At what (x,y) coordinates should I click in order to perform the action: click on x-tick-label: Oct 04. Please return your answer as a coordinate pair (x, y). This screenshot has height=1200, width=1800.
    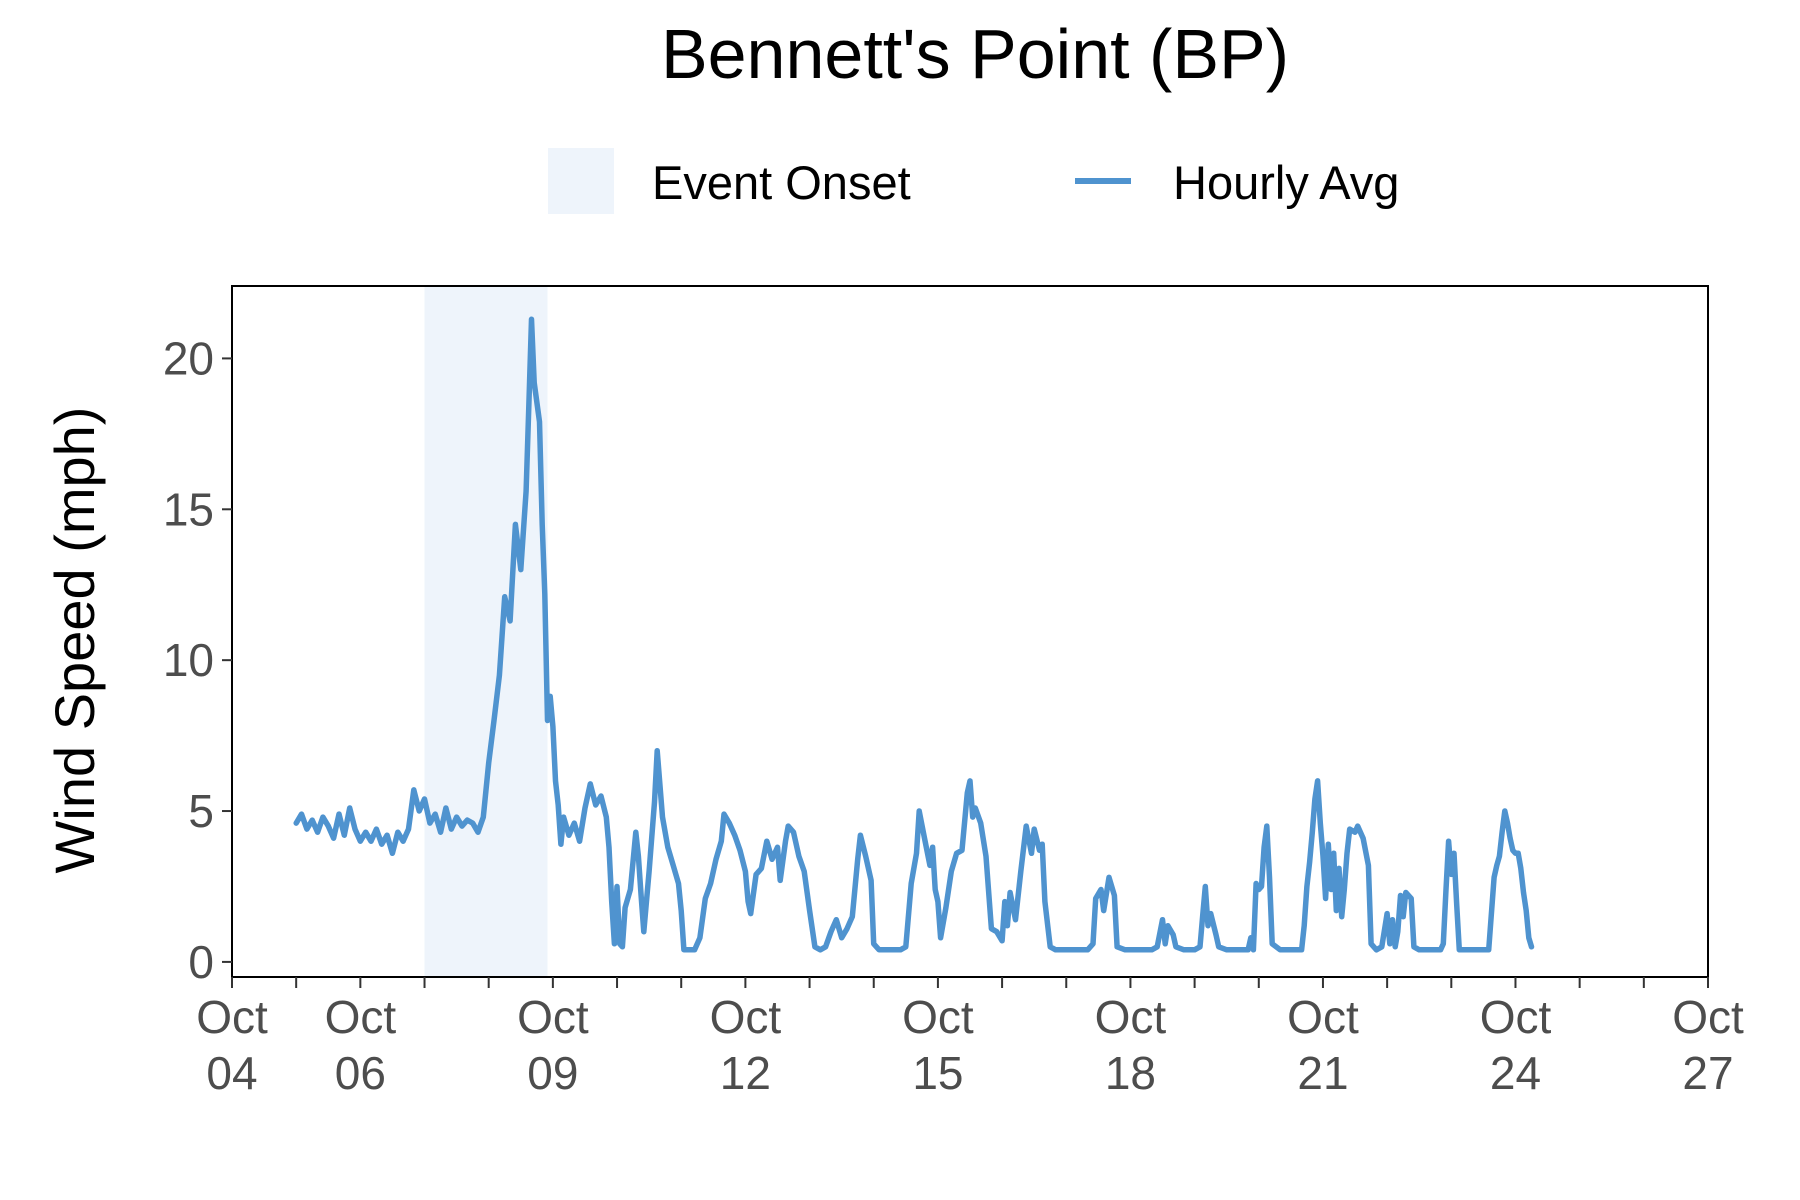
    Looking at the image, I should click on (232, 1045).